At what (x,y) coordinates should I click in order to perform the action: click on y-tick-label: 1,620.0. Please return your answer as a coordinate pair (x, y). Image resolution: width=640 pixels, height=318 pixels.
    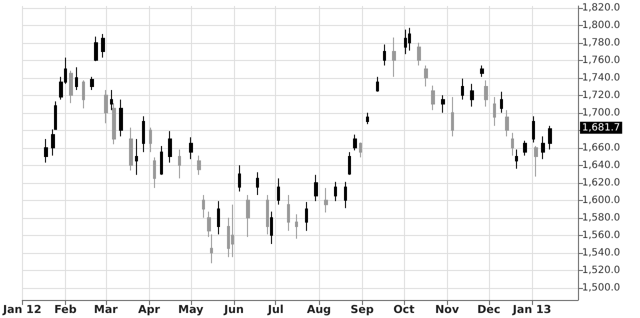
    Looking at the image, I should click on (601, 182).